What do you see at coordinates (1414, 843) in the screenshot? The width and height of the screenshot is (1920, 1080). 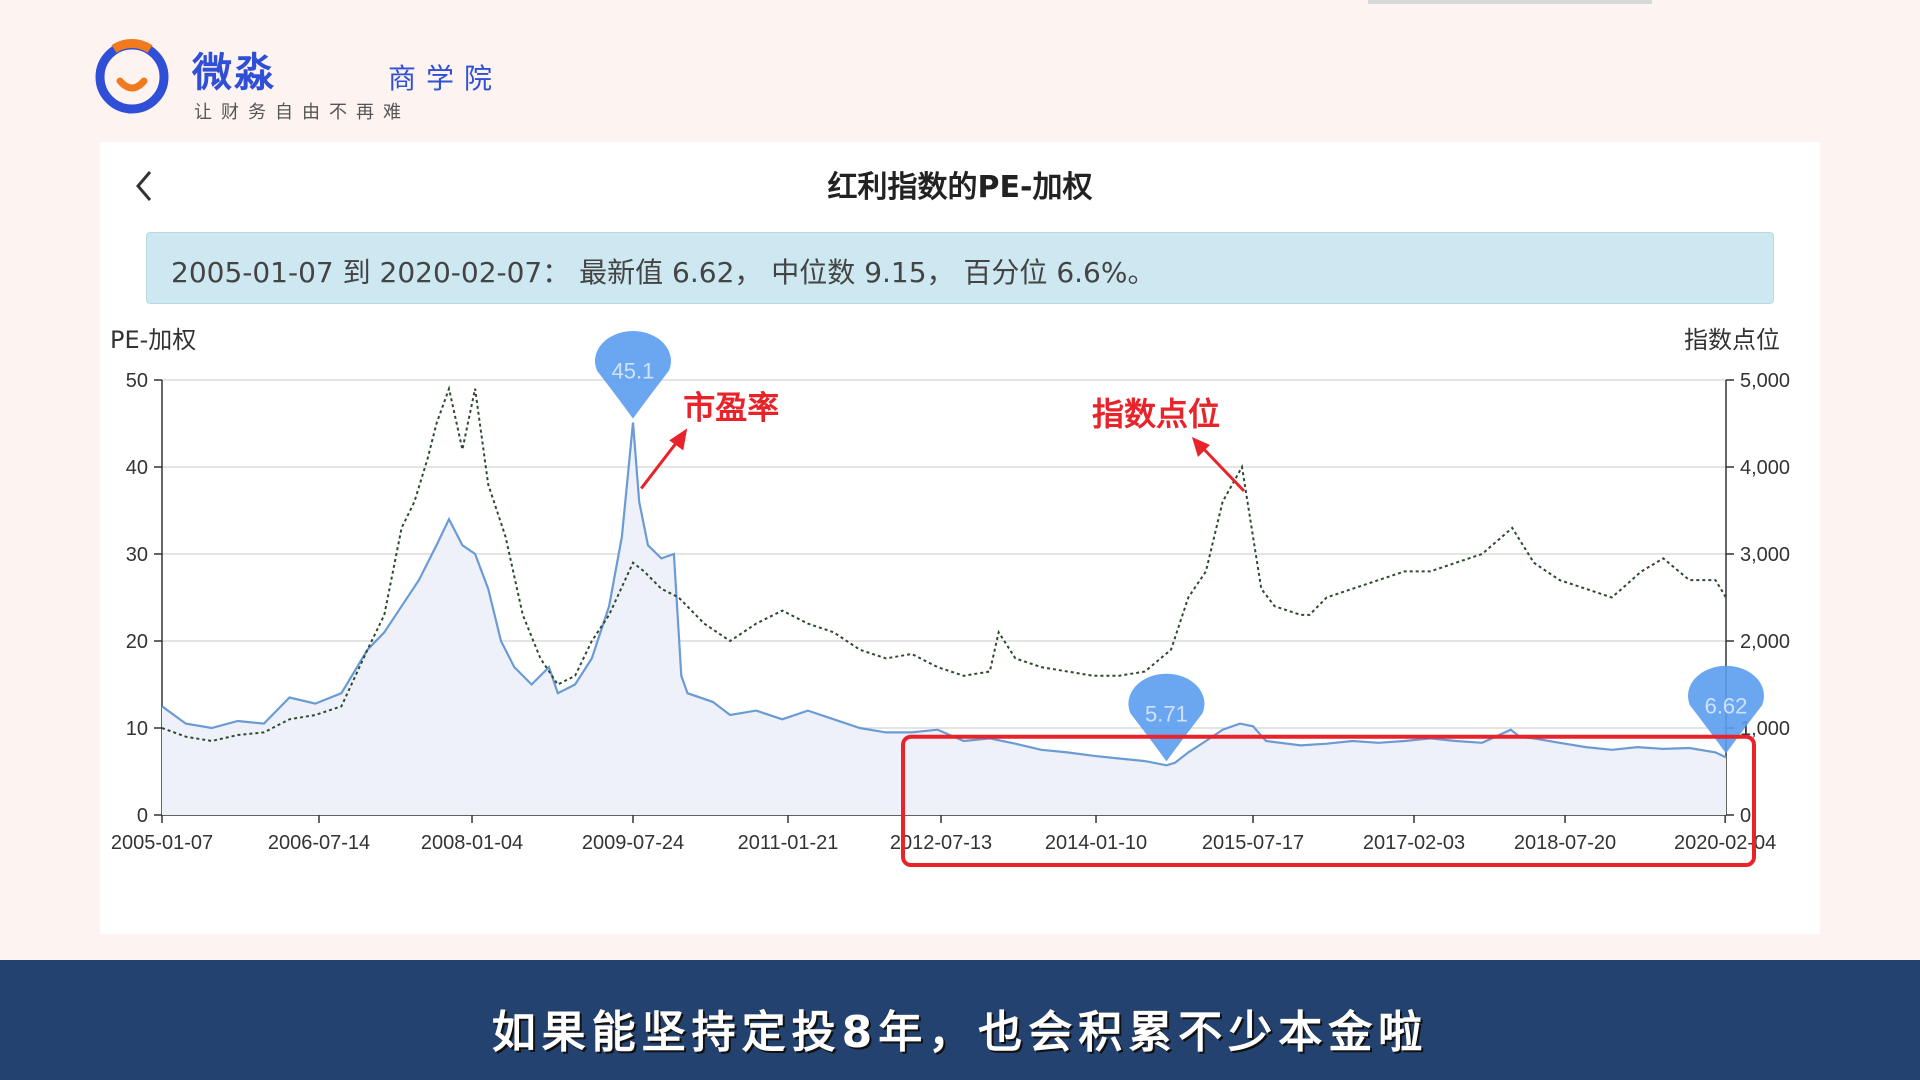 I see `x-tick-label: 2017-02-03` at bounding box center [1414, 843].